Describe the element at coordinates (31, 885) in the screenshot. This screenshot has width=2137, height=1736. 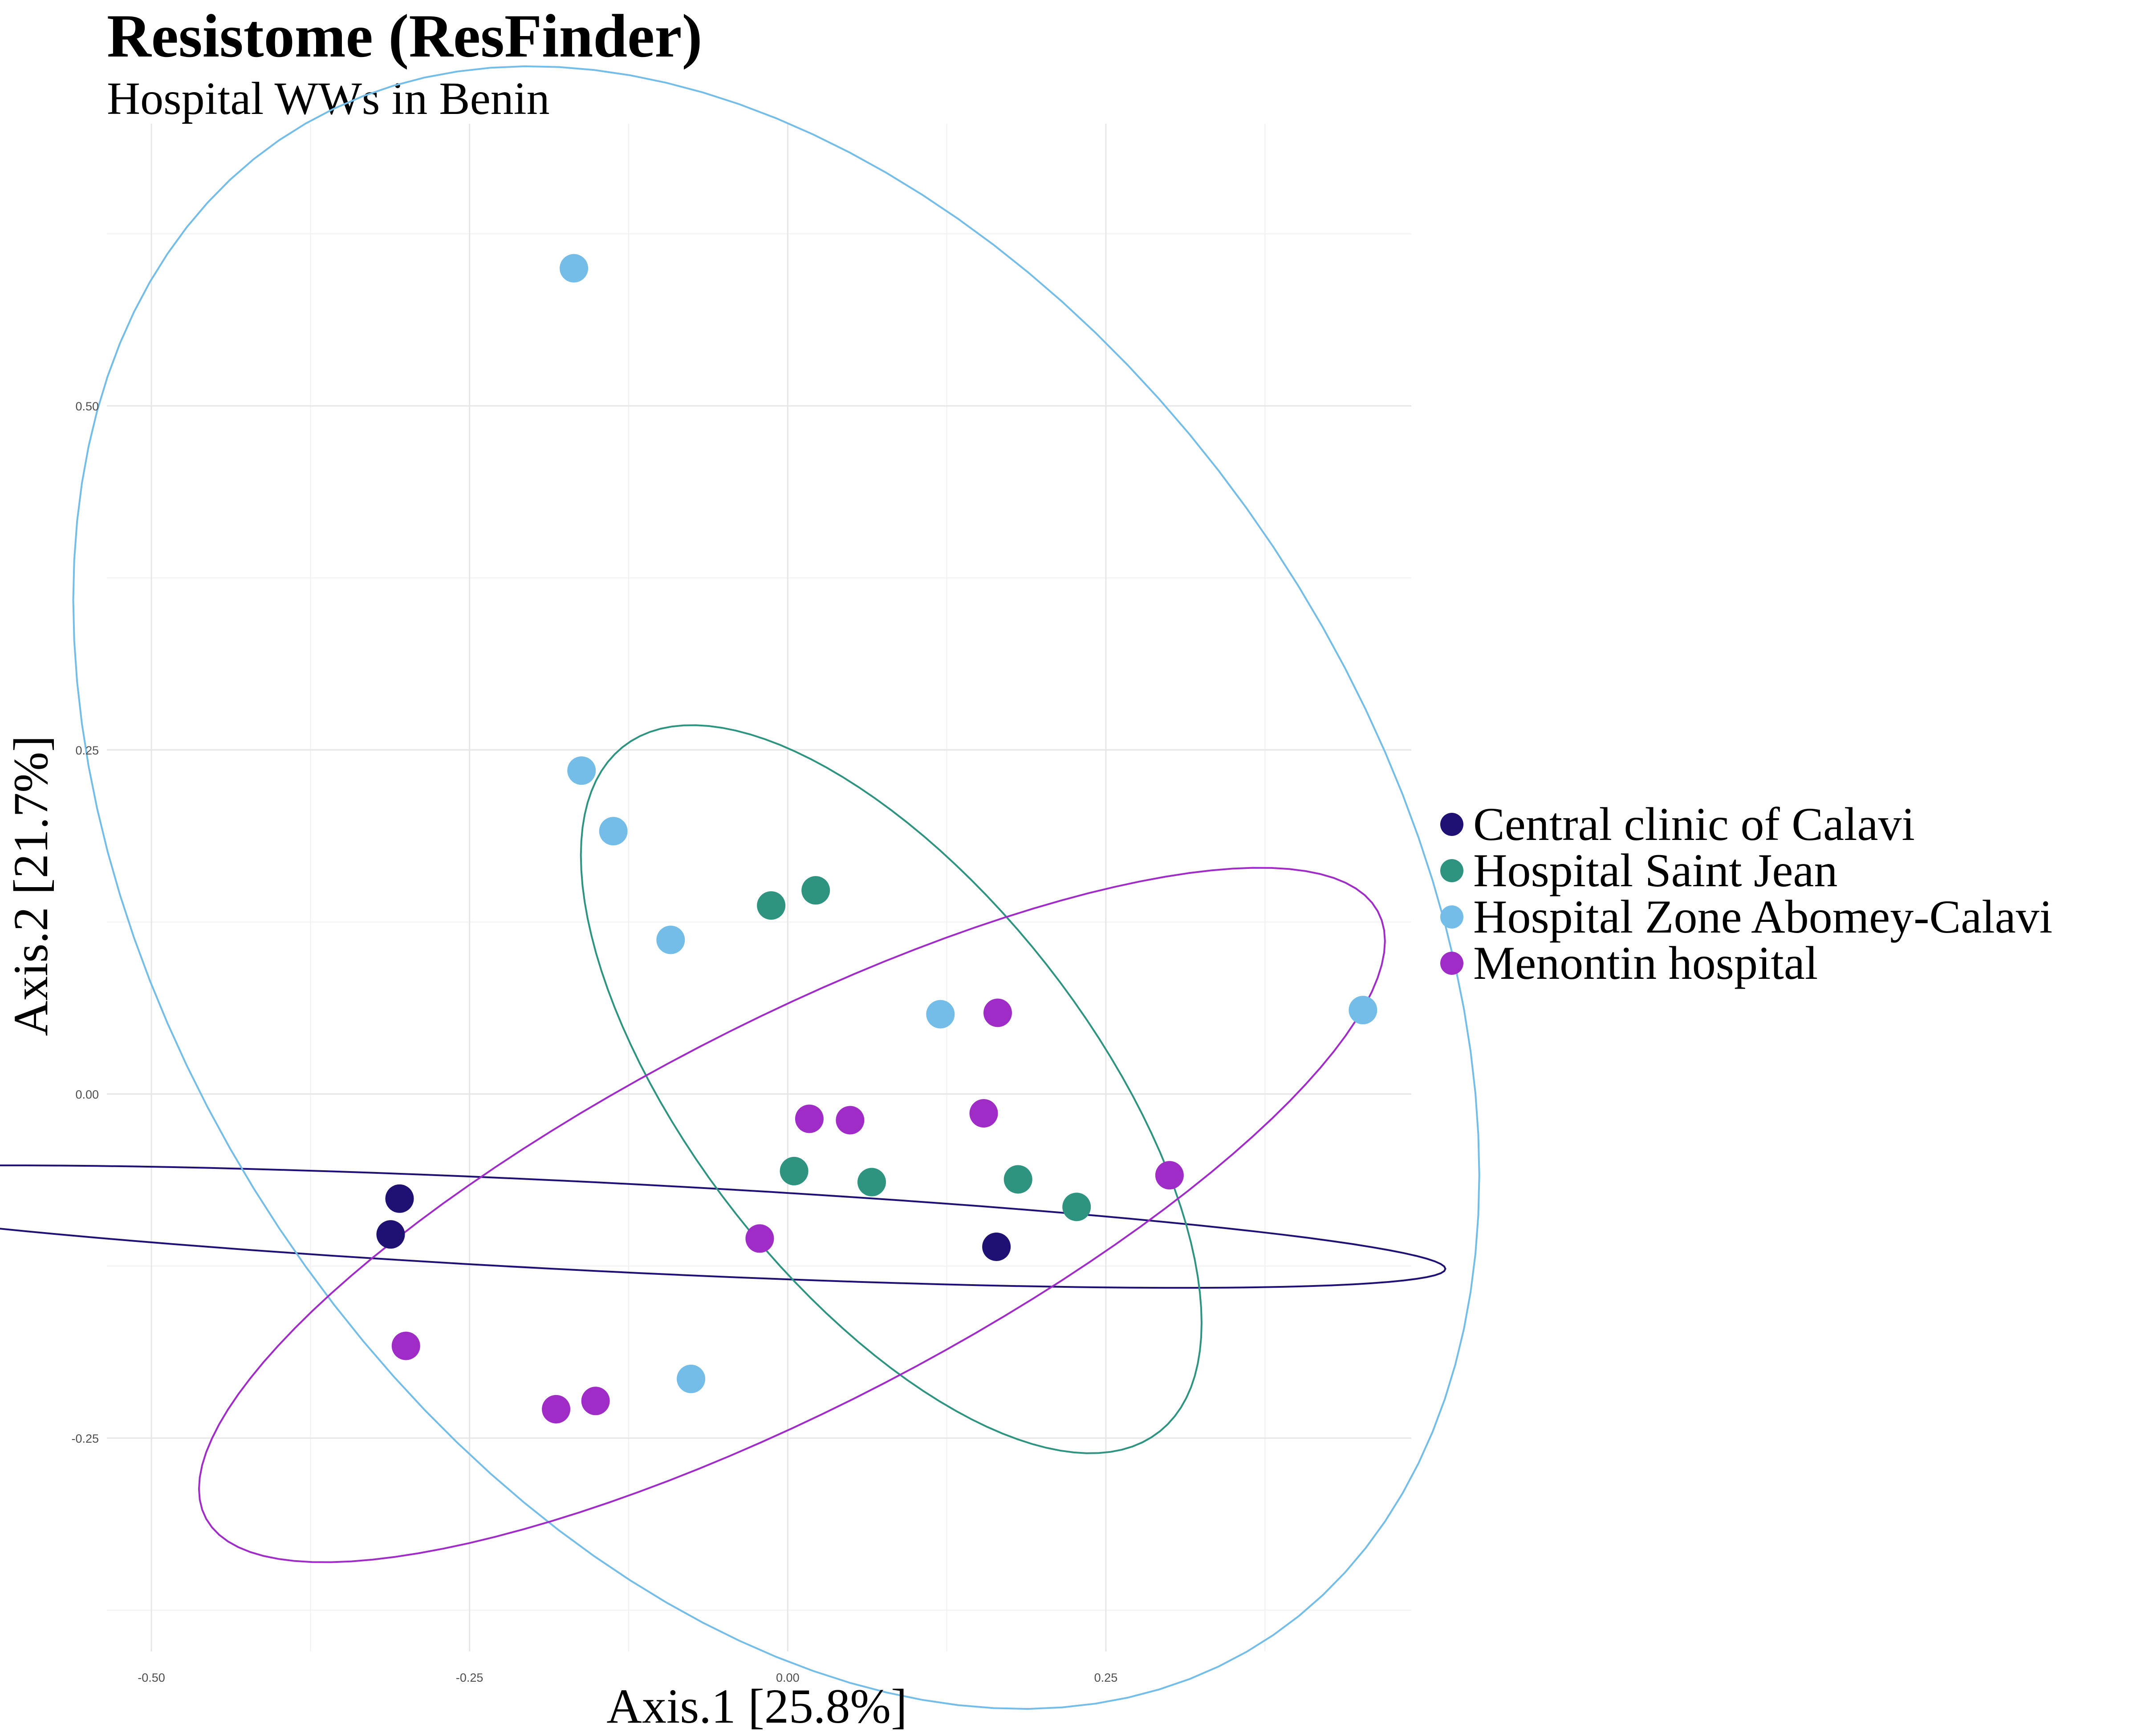
I see `y-axis-label: Axis.2 [21.7%]` at that location.